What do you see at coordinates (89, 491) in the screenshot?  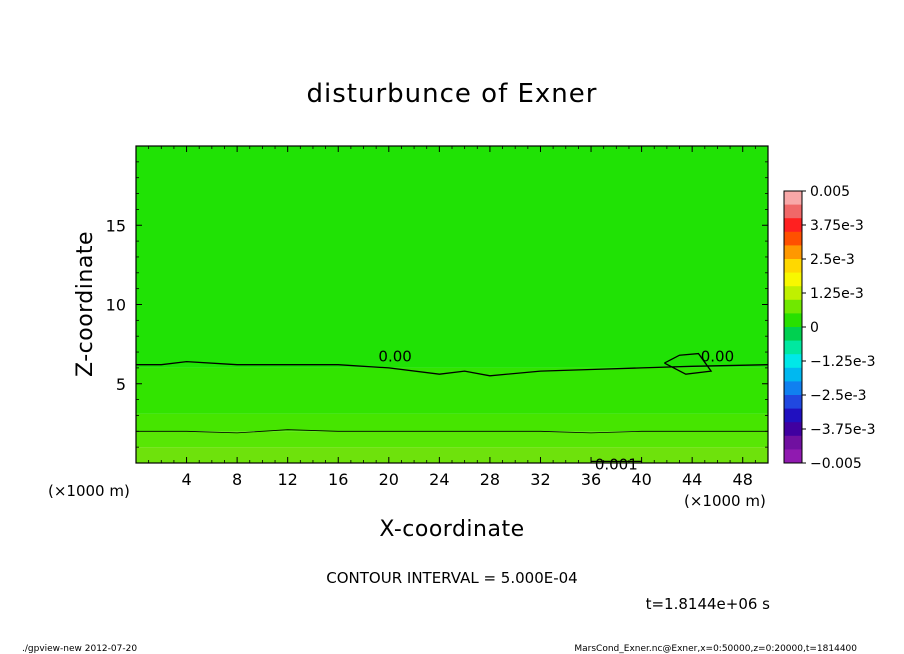 I see `x-unit-left: (×1000 m)` at bounding box center [89, 491].